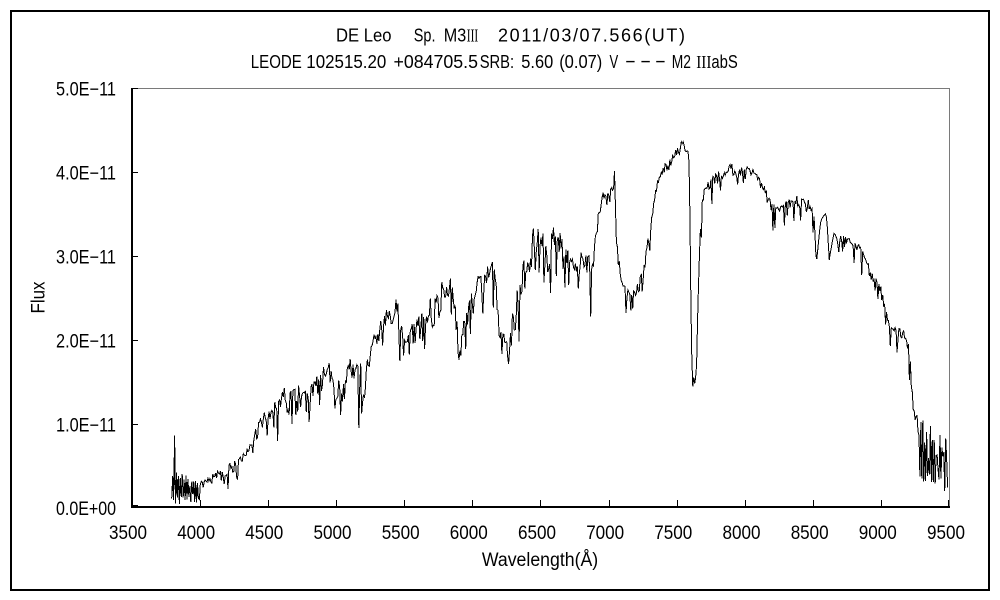 This screenshot has height=600, width=1000. I want to click on svg-text: 4000, so click(196, 533).